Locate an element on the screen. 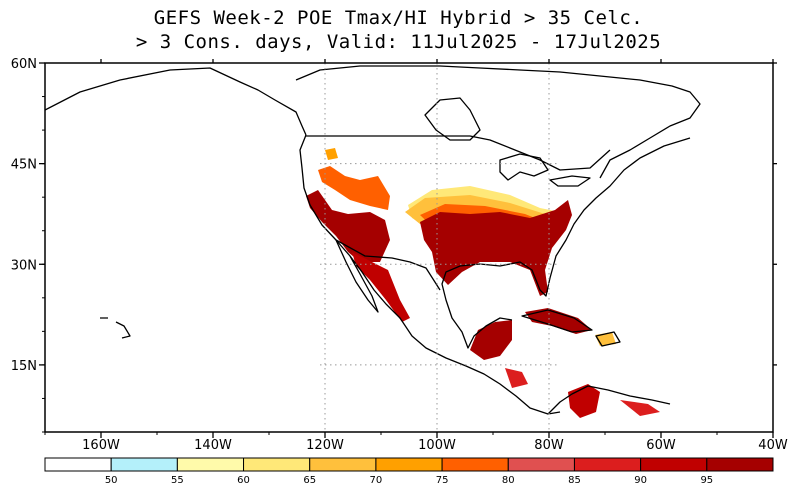 The width and height of the screenshot is (797, 495). hudson-bay is located at coordinates (452, 119).